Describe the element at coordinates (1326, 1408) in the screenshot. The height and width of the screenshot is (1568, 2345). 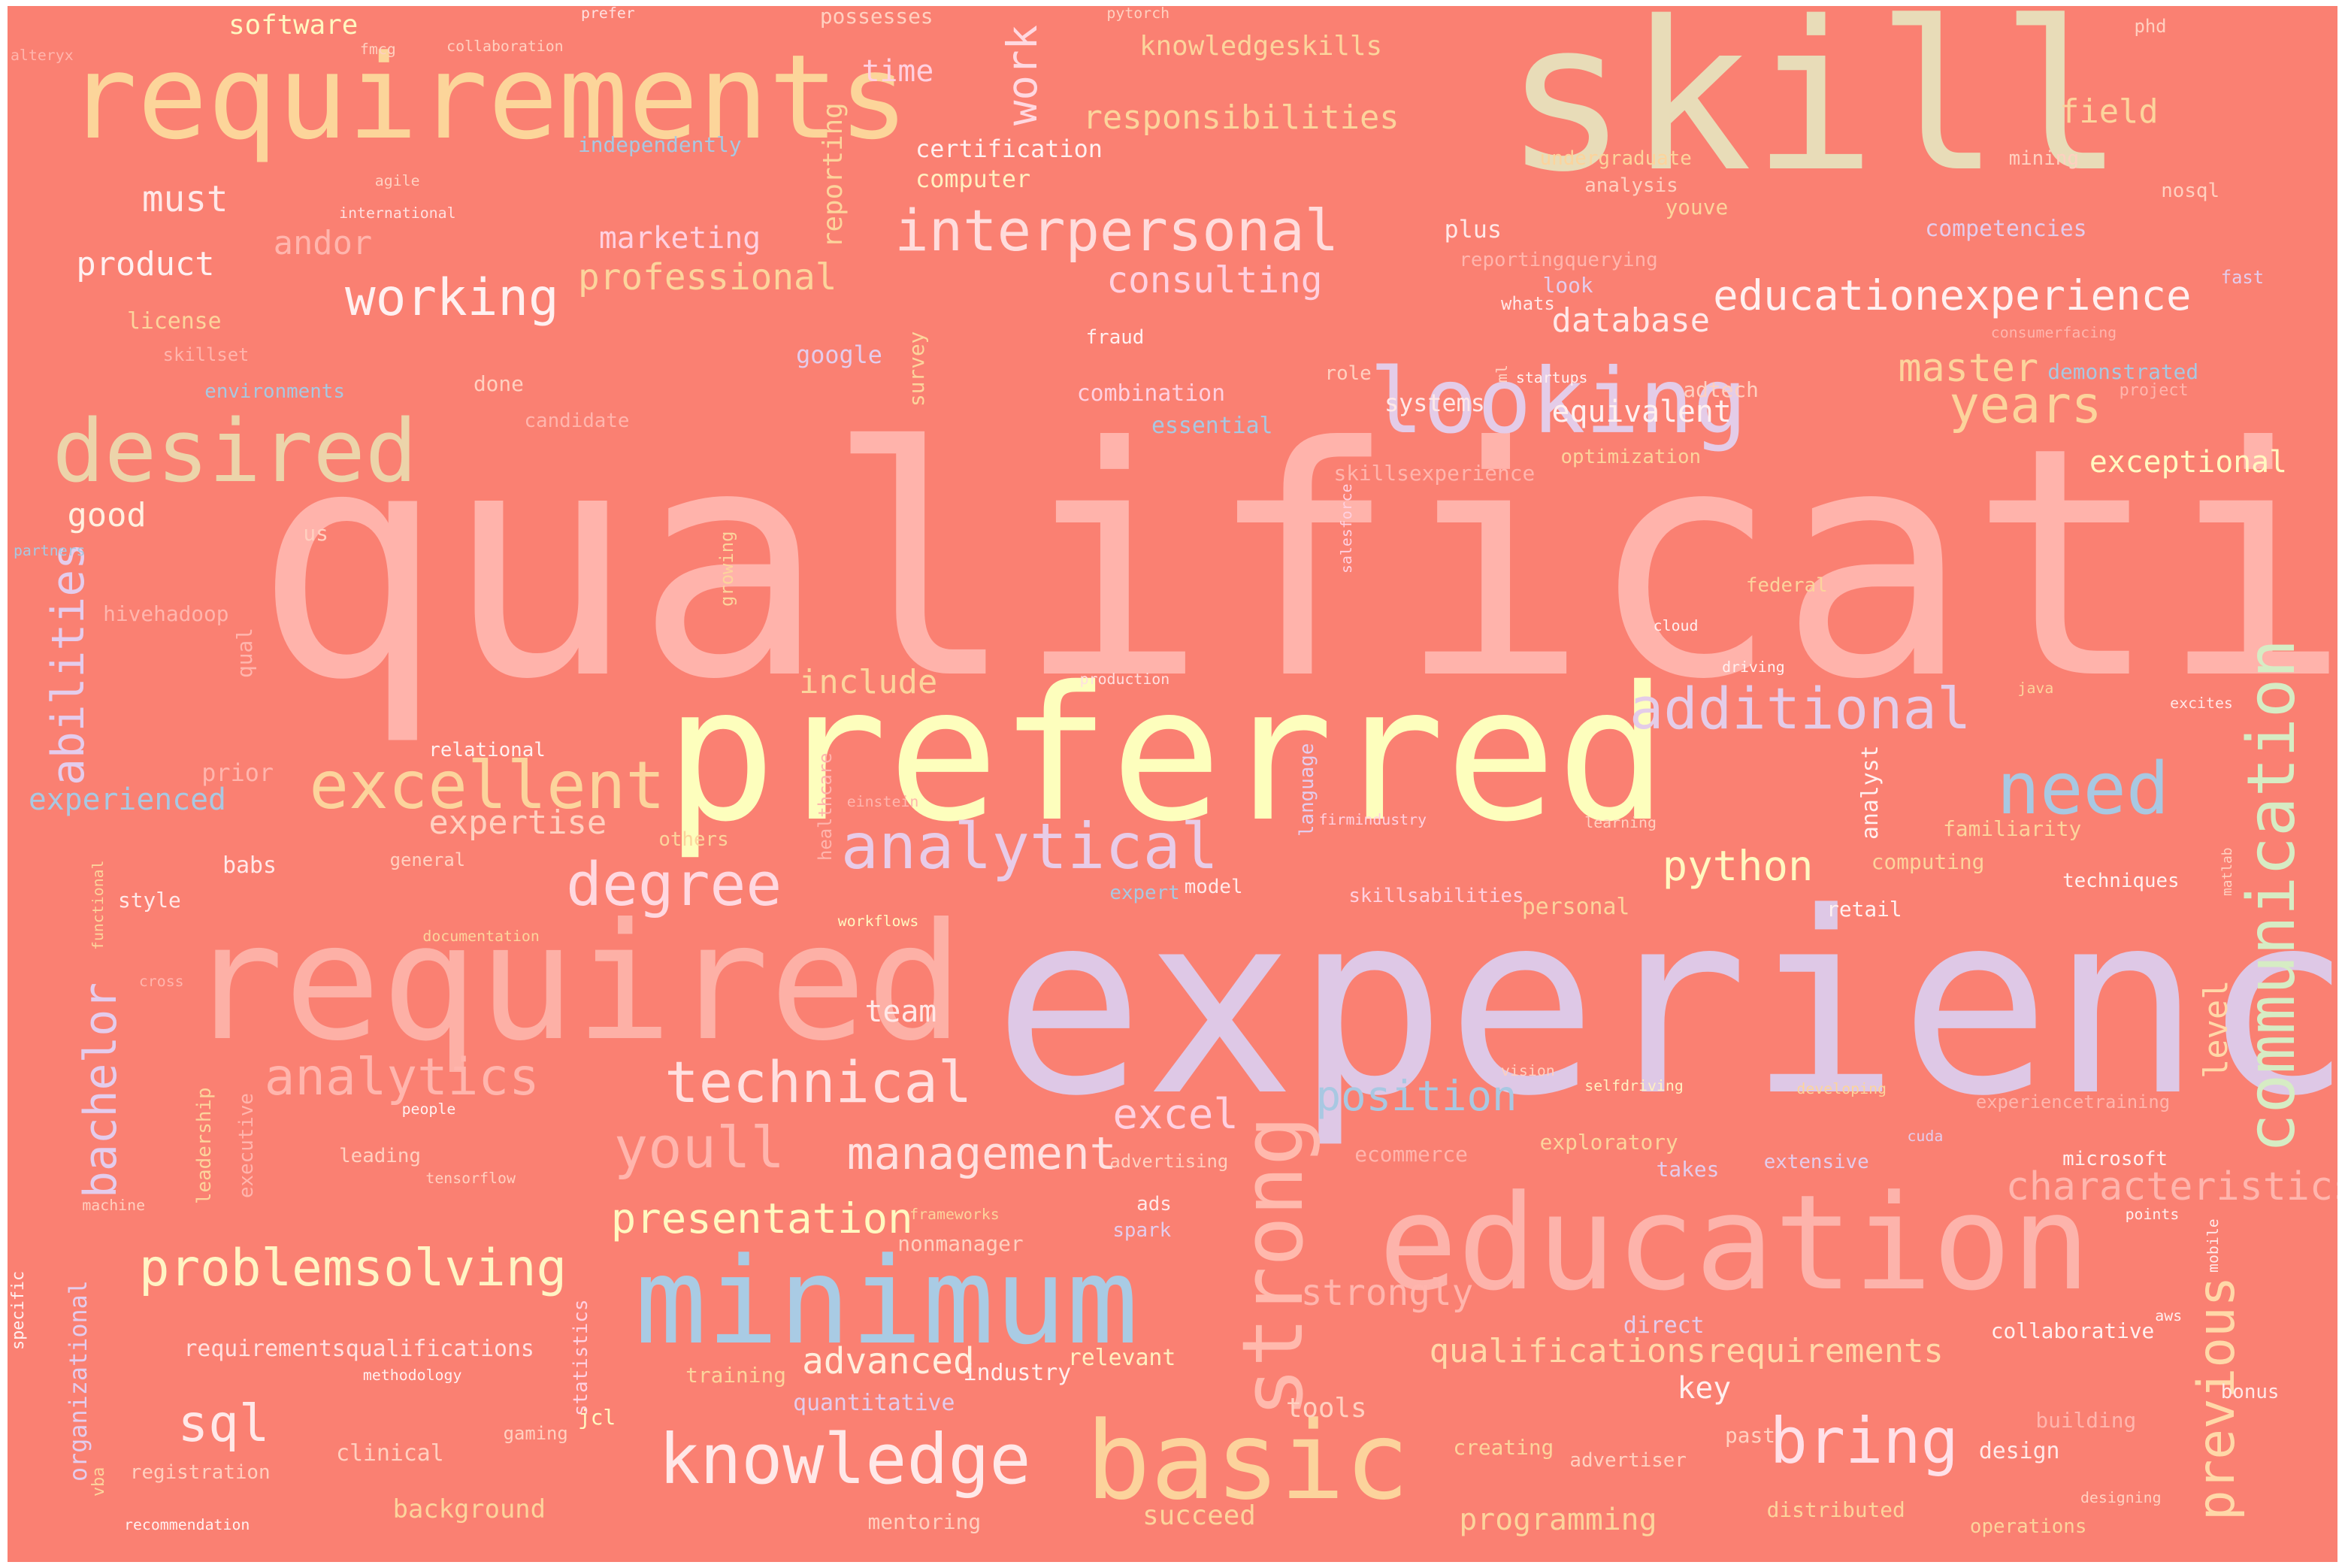
I see `word-tools: tools` at that location.